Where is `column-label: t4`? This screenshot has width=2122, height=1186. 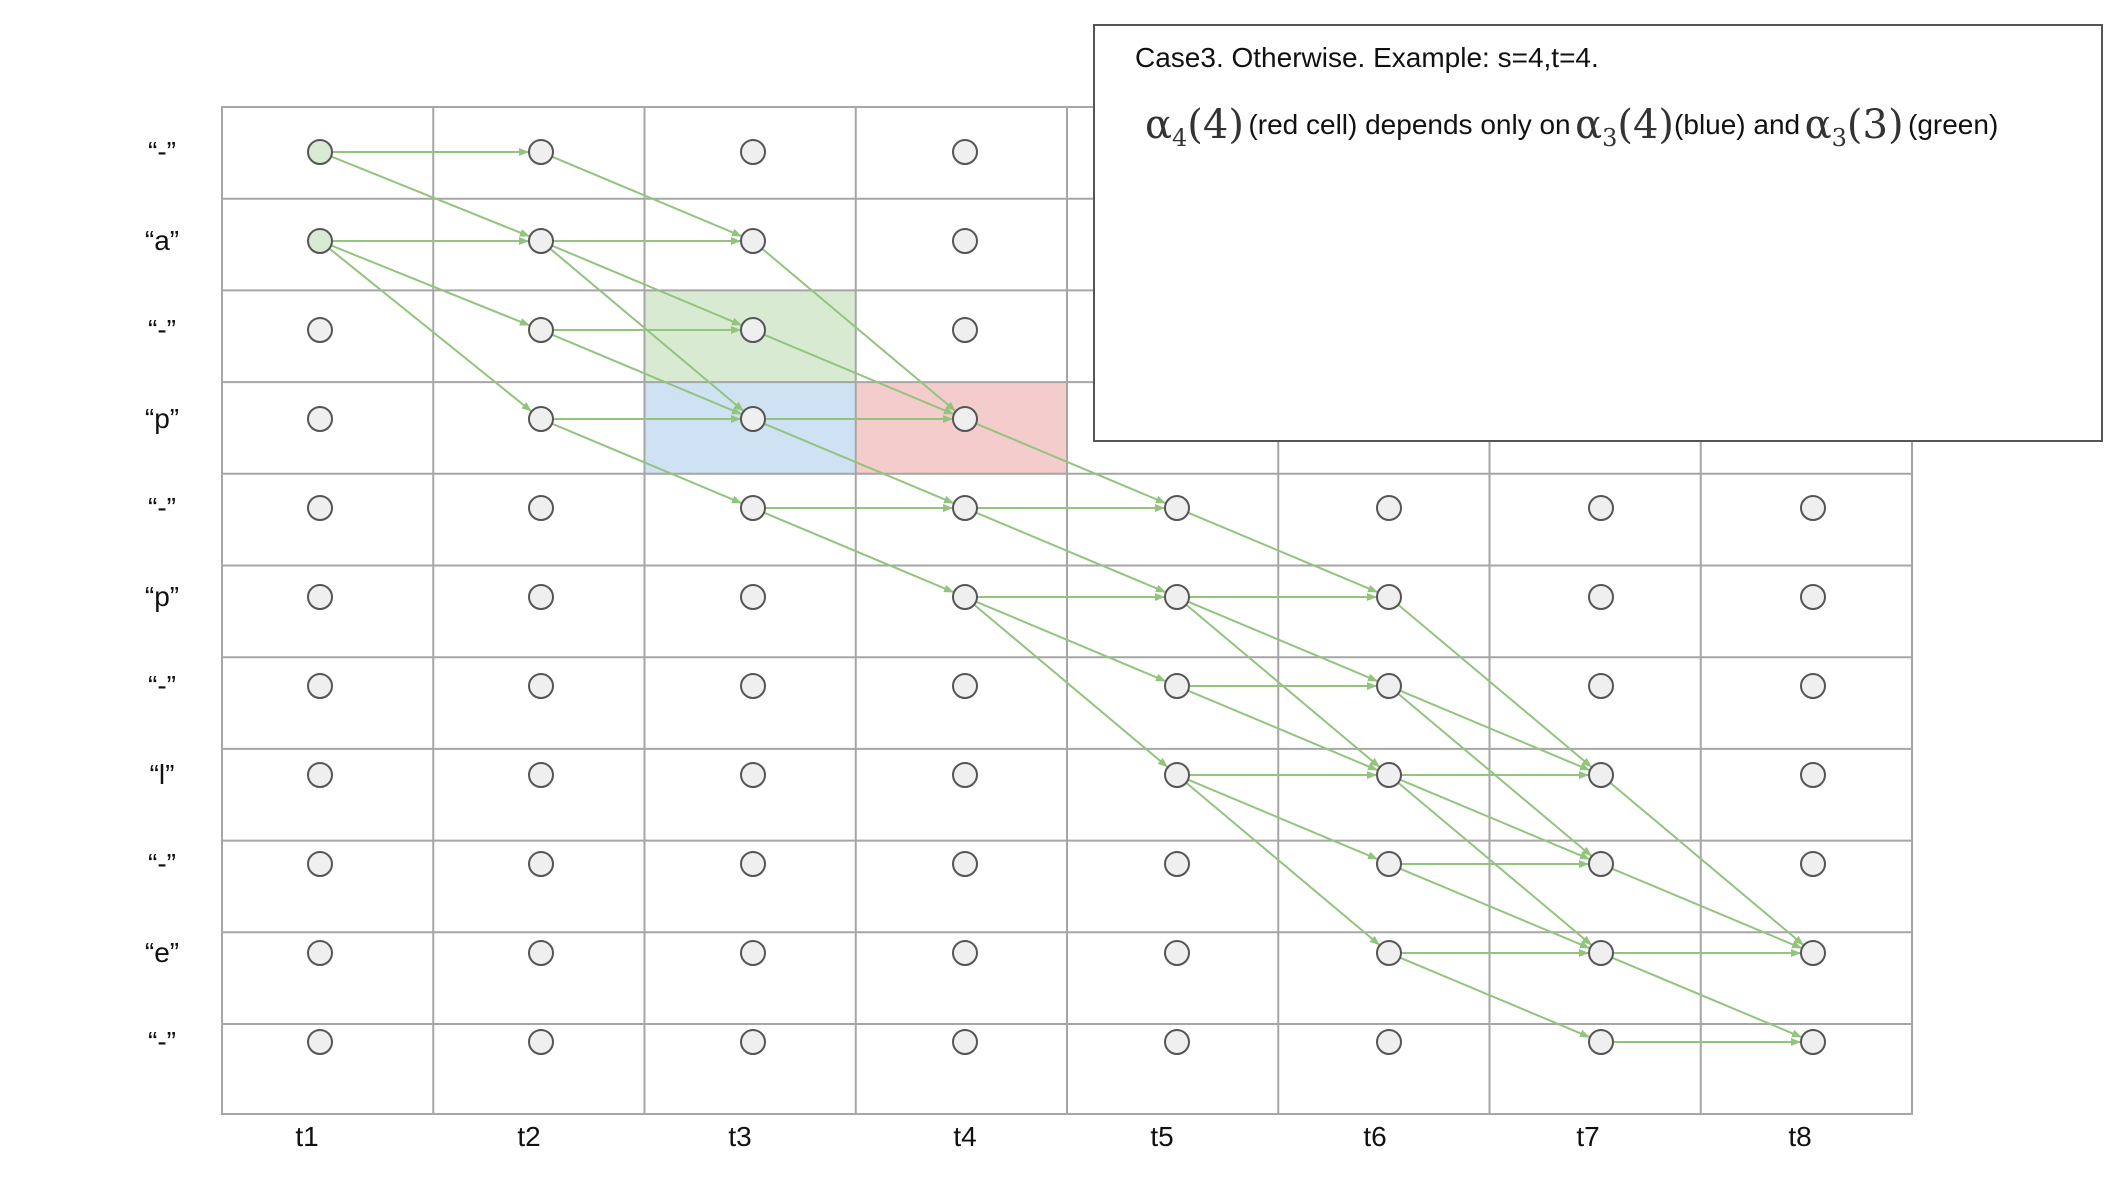 column-label: t4 is located at coordinates (964, 1136).